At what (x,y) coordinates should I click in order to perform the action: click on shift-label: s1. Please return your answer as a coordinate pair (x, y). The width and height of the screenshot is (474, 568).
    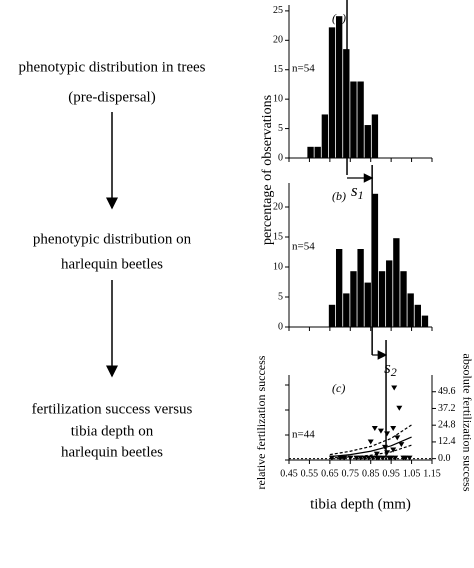
    Looking at the image, I should click on (357, 191).